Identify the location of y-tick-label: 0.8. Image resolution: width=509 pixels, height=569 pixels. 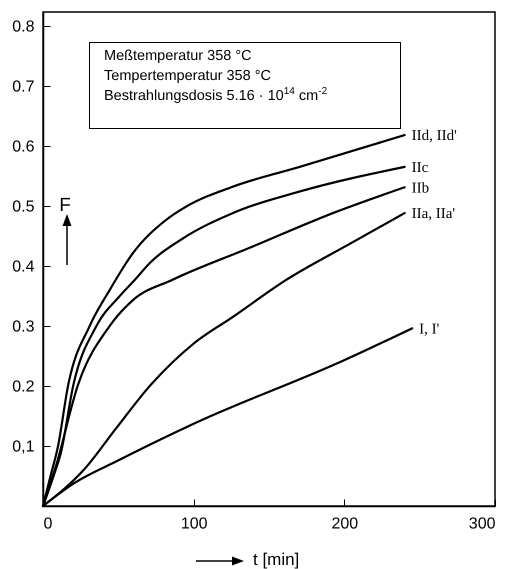
(23, 27).